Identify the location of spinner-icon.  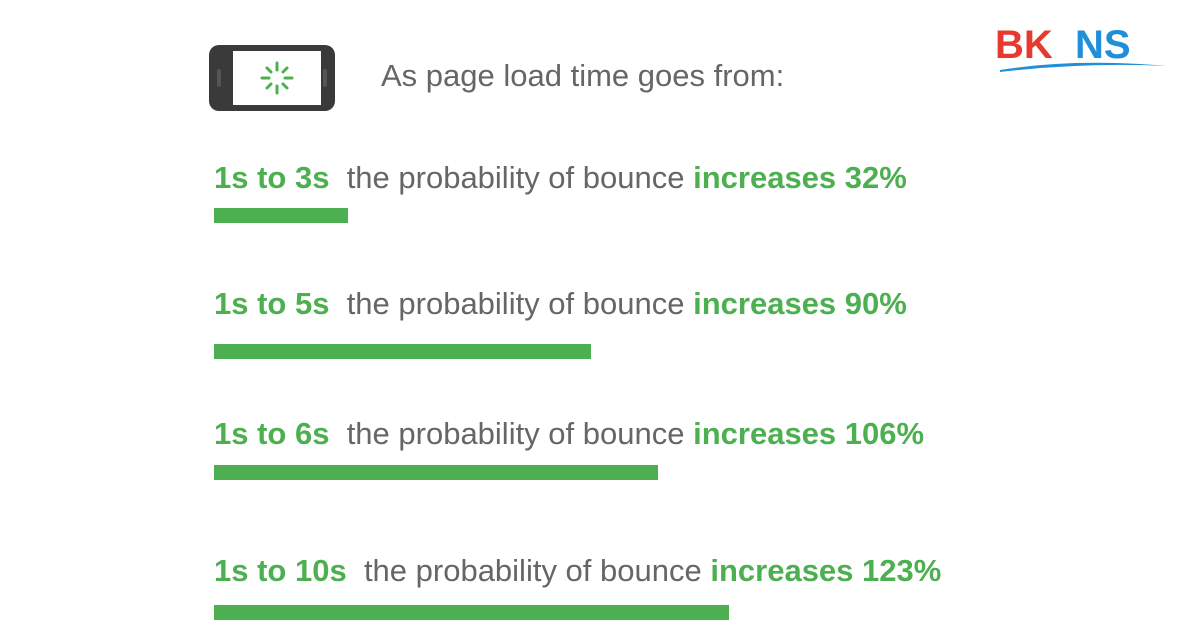
(277, 78).